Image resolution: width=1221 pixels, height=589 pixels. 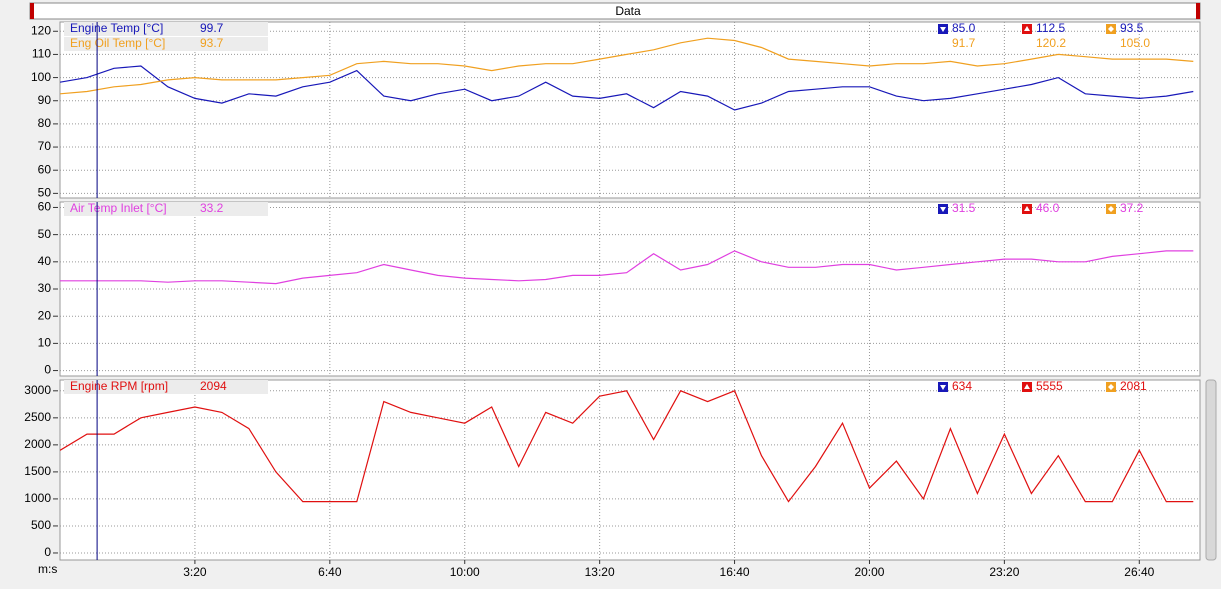 I want to click on header-title: Data, so click(x=628, y=11).